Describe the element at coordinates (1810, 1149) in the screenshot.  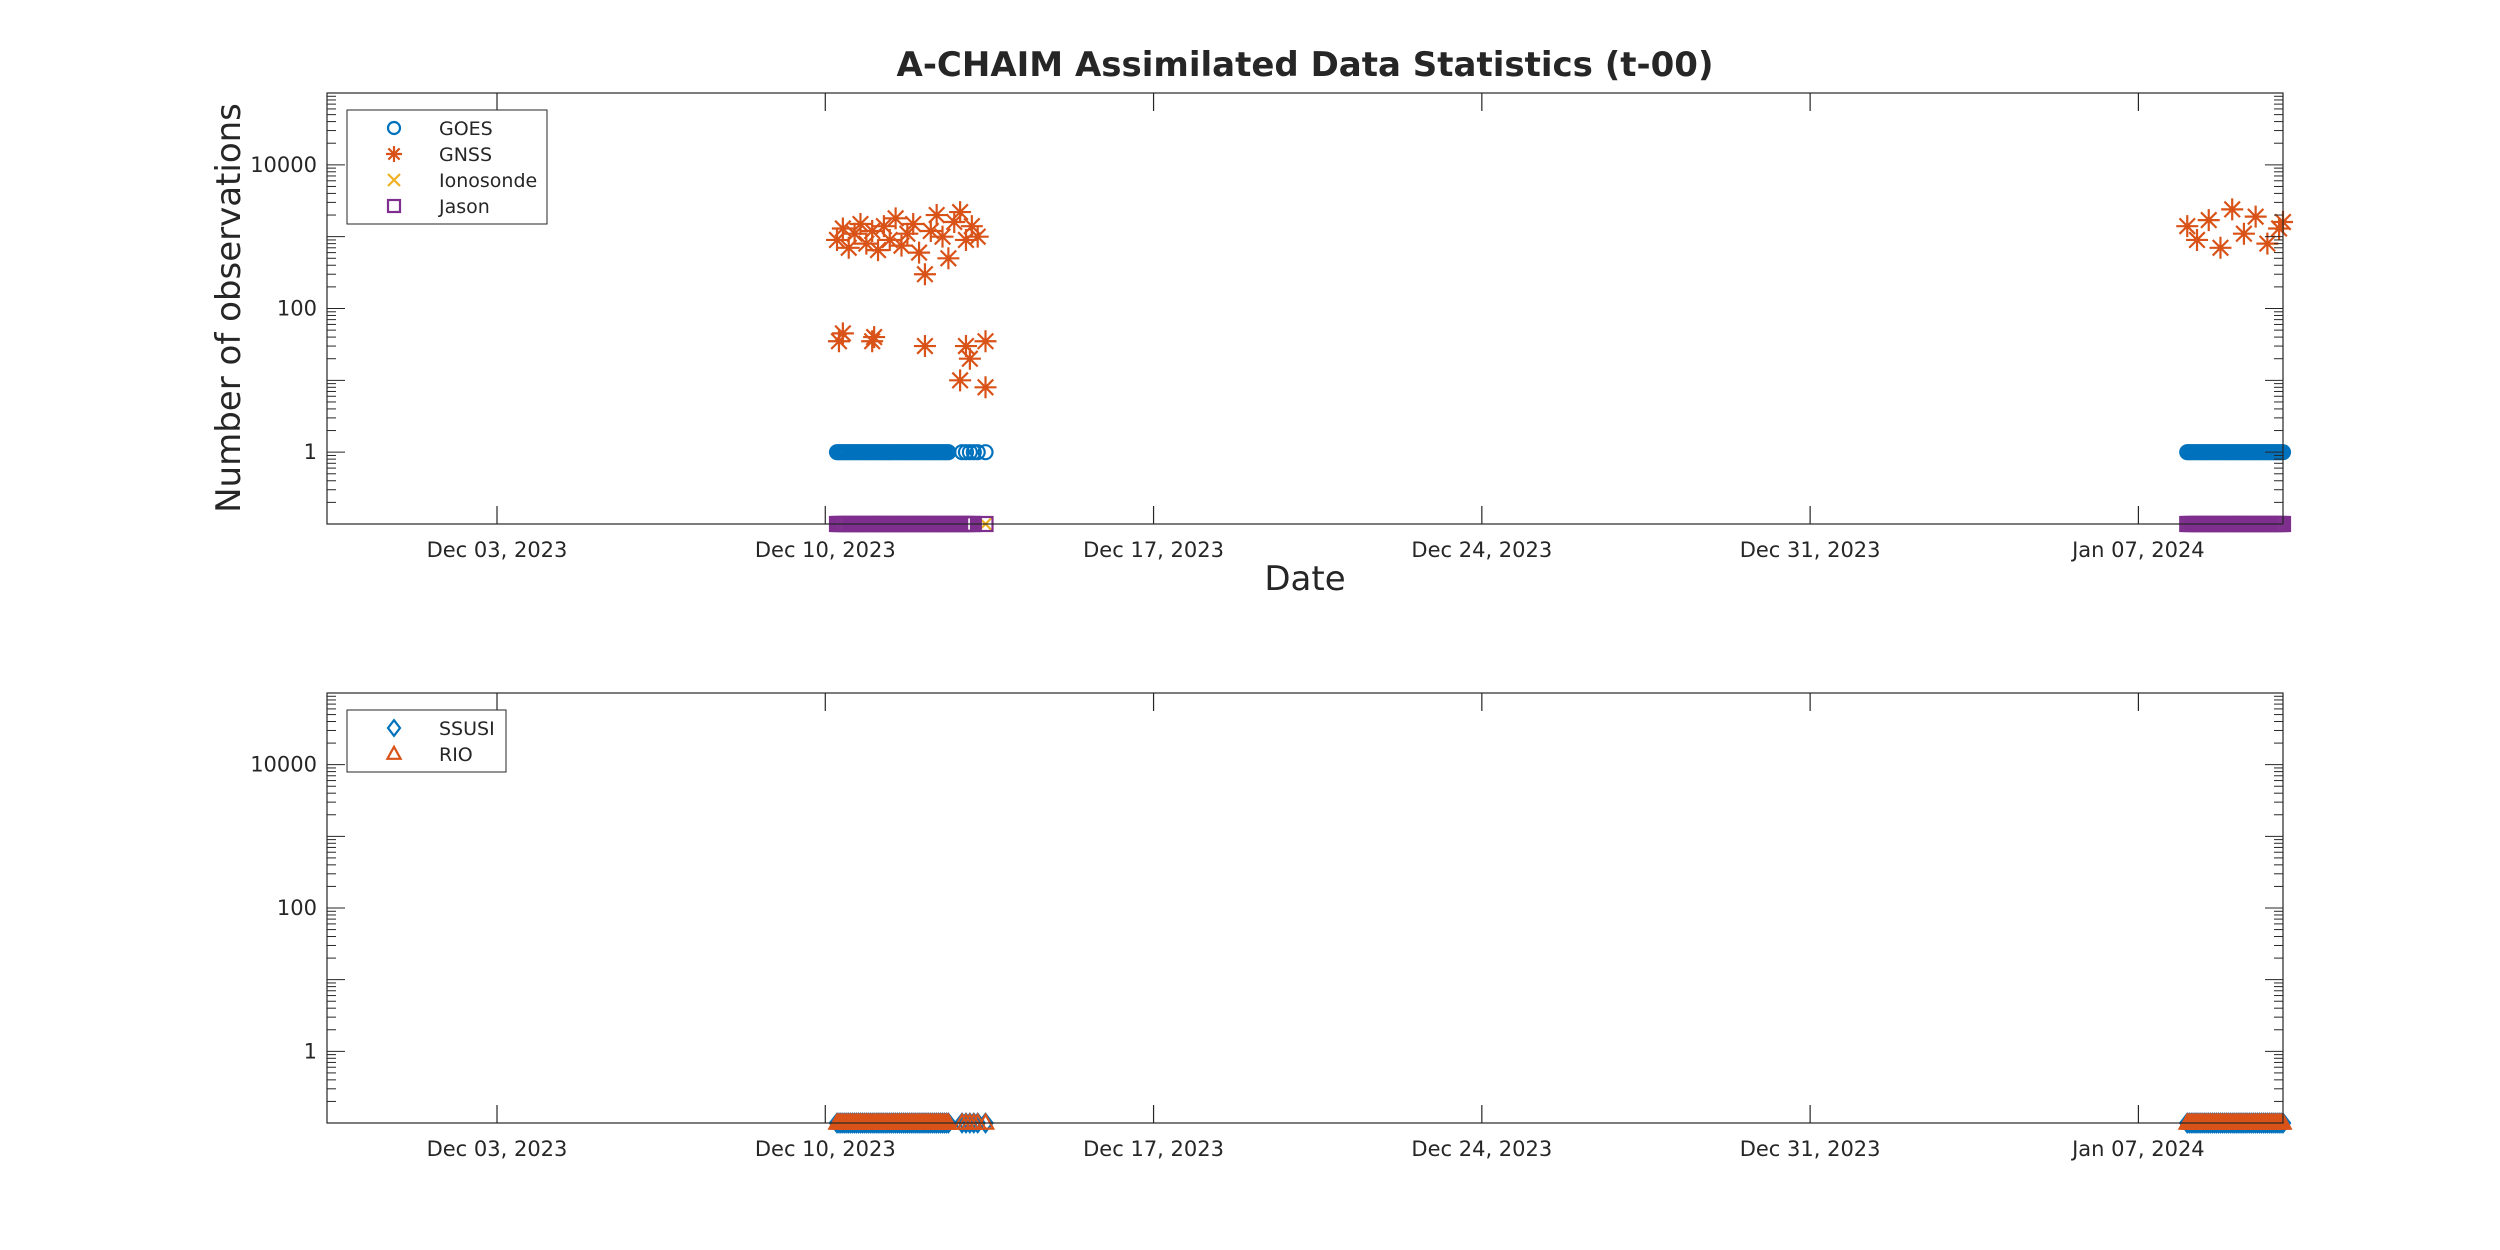
I see `bottom-x-tick-label: Dec 31, 2023` at that location.